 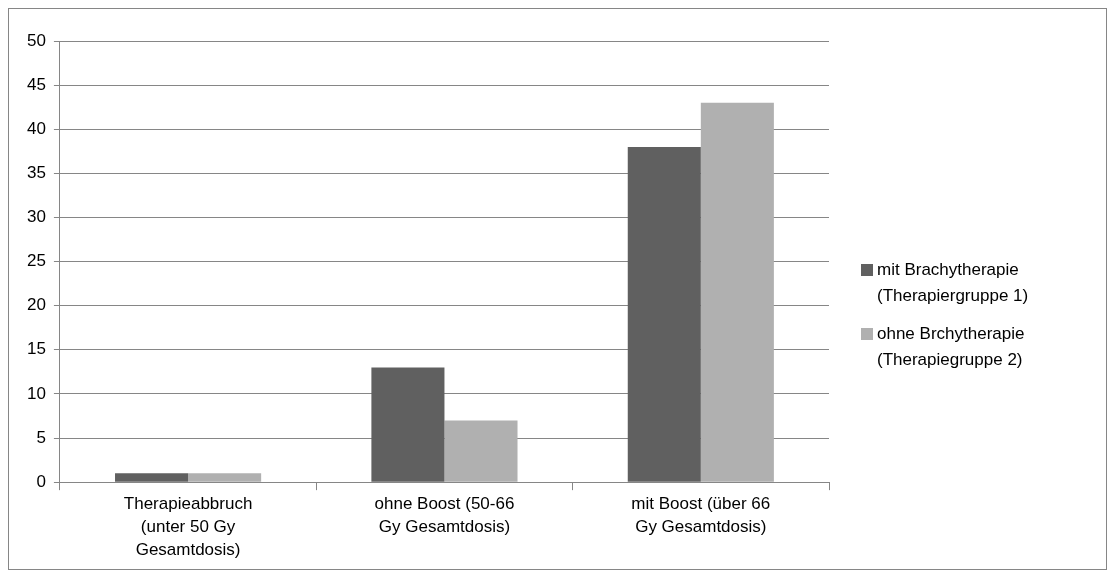 I want to click on x-tick-label: mit Boost (über 66 Gy Gesamtdosis), so click(x=701, y=515).